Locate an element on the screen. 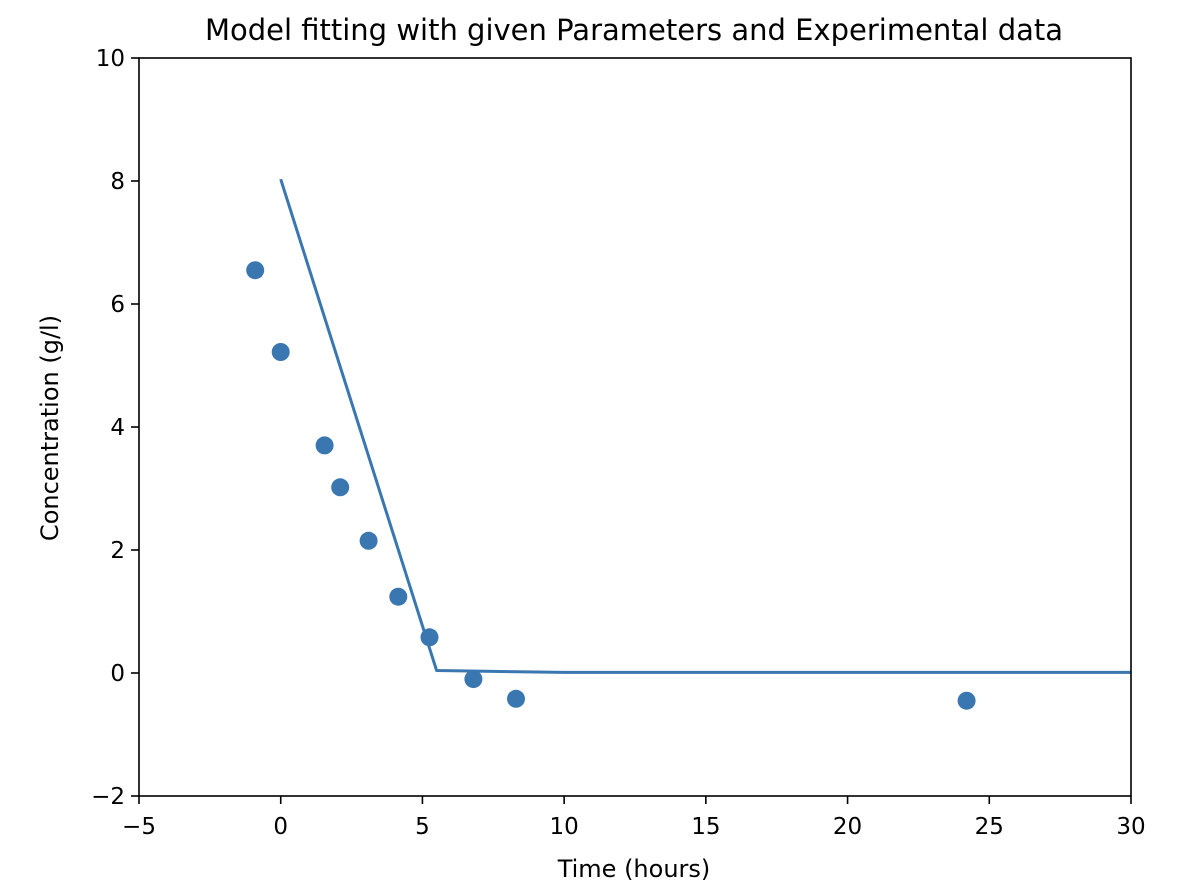 The width and height of the screenshot is (1194, 892). y-tick-label: −2 is located at coordinates (108, 797).